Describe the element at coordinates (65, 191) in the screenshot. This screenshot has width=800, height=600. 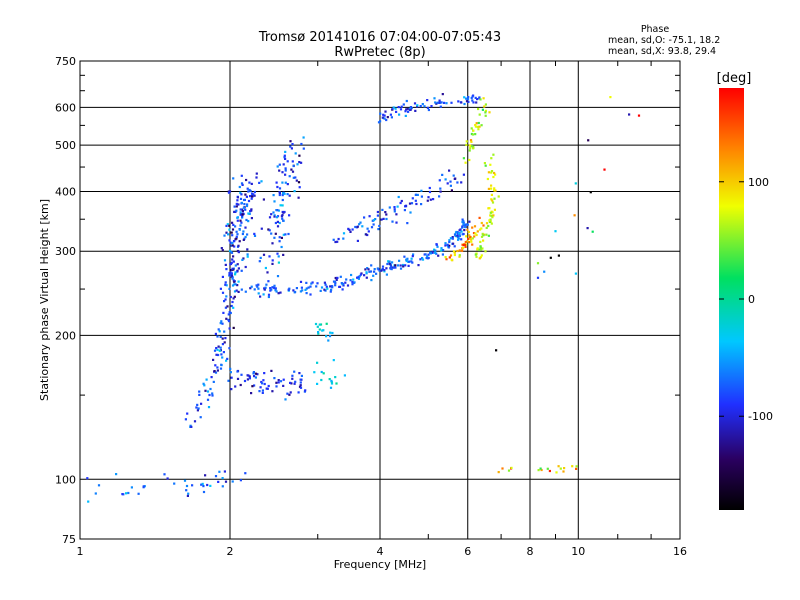
I see `y-tick-label: 400` at that location.